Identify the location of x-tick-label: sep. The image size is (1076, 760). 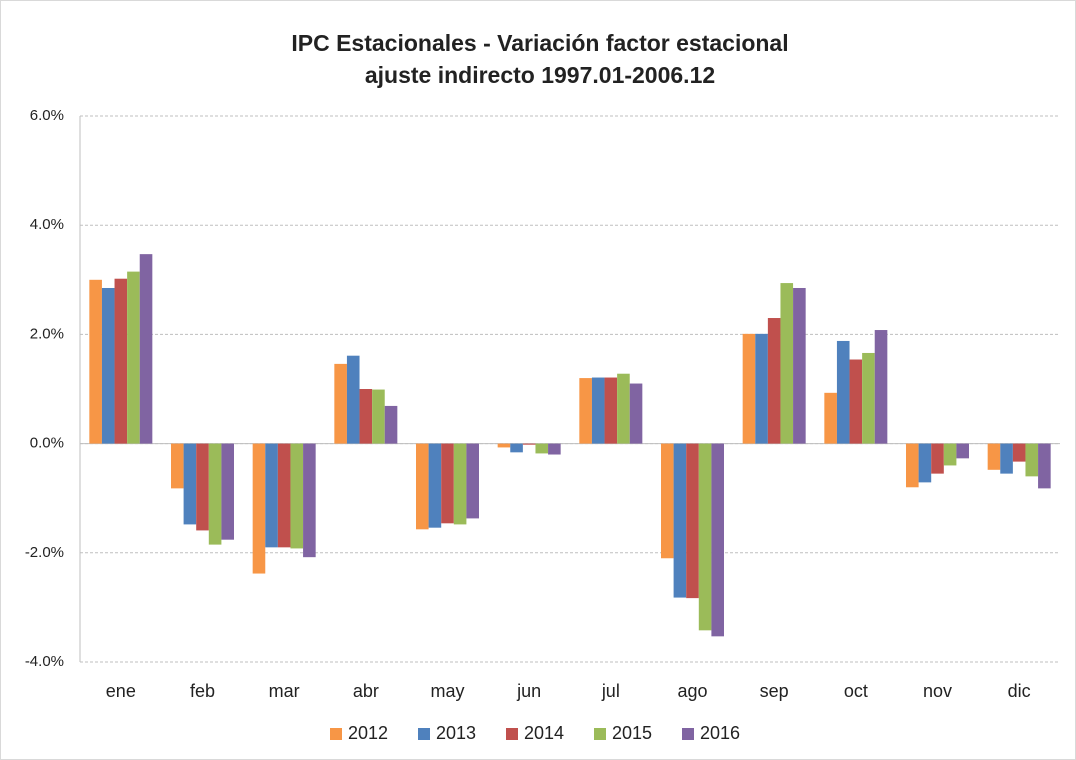
(774, 691).